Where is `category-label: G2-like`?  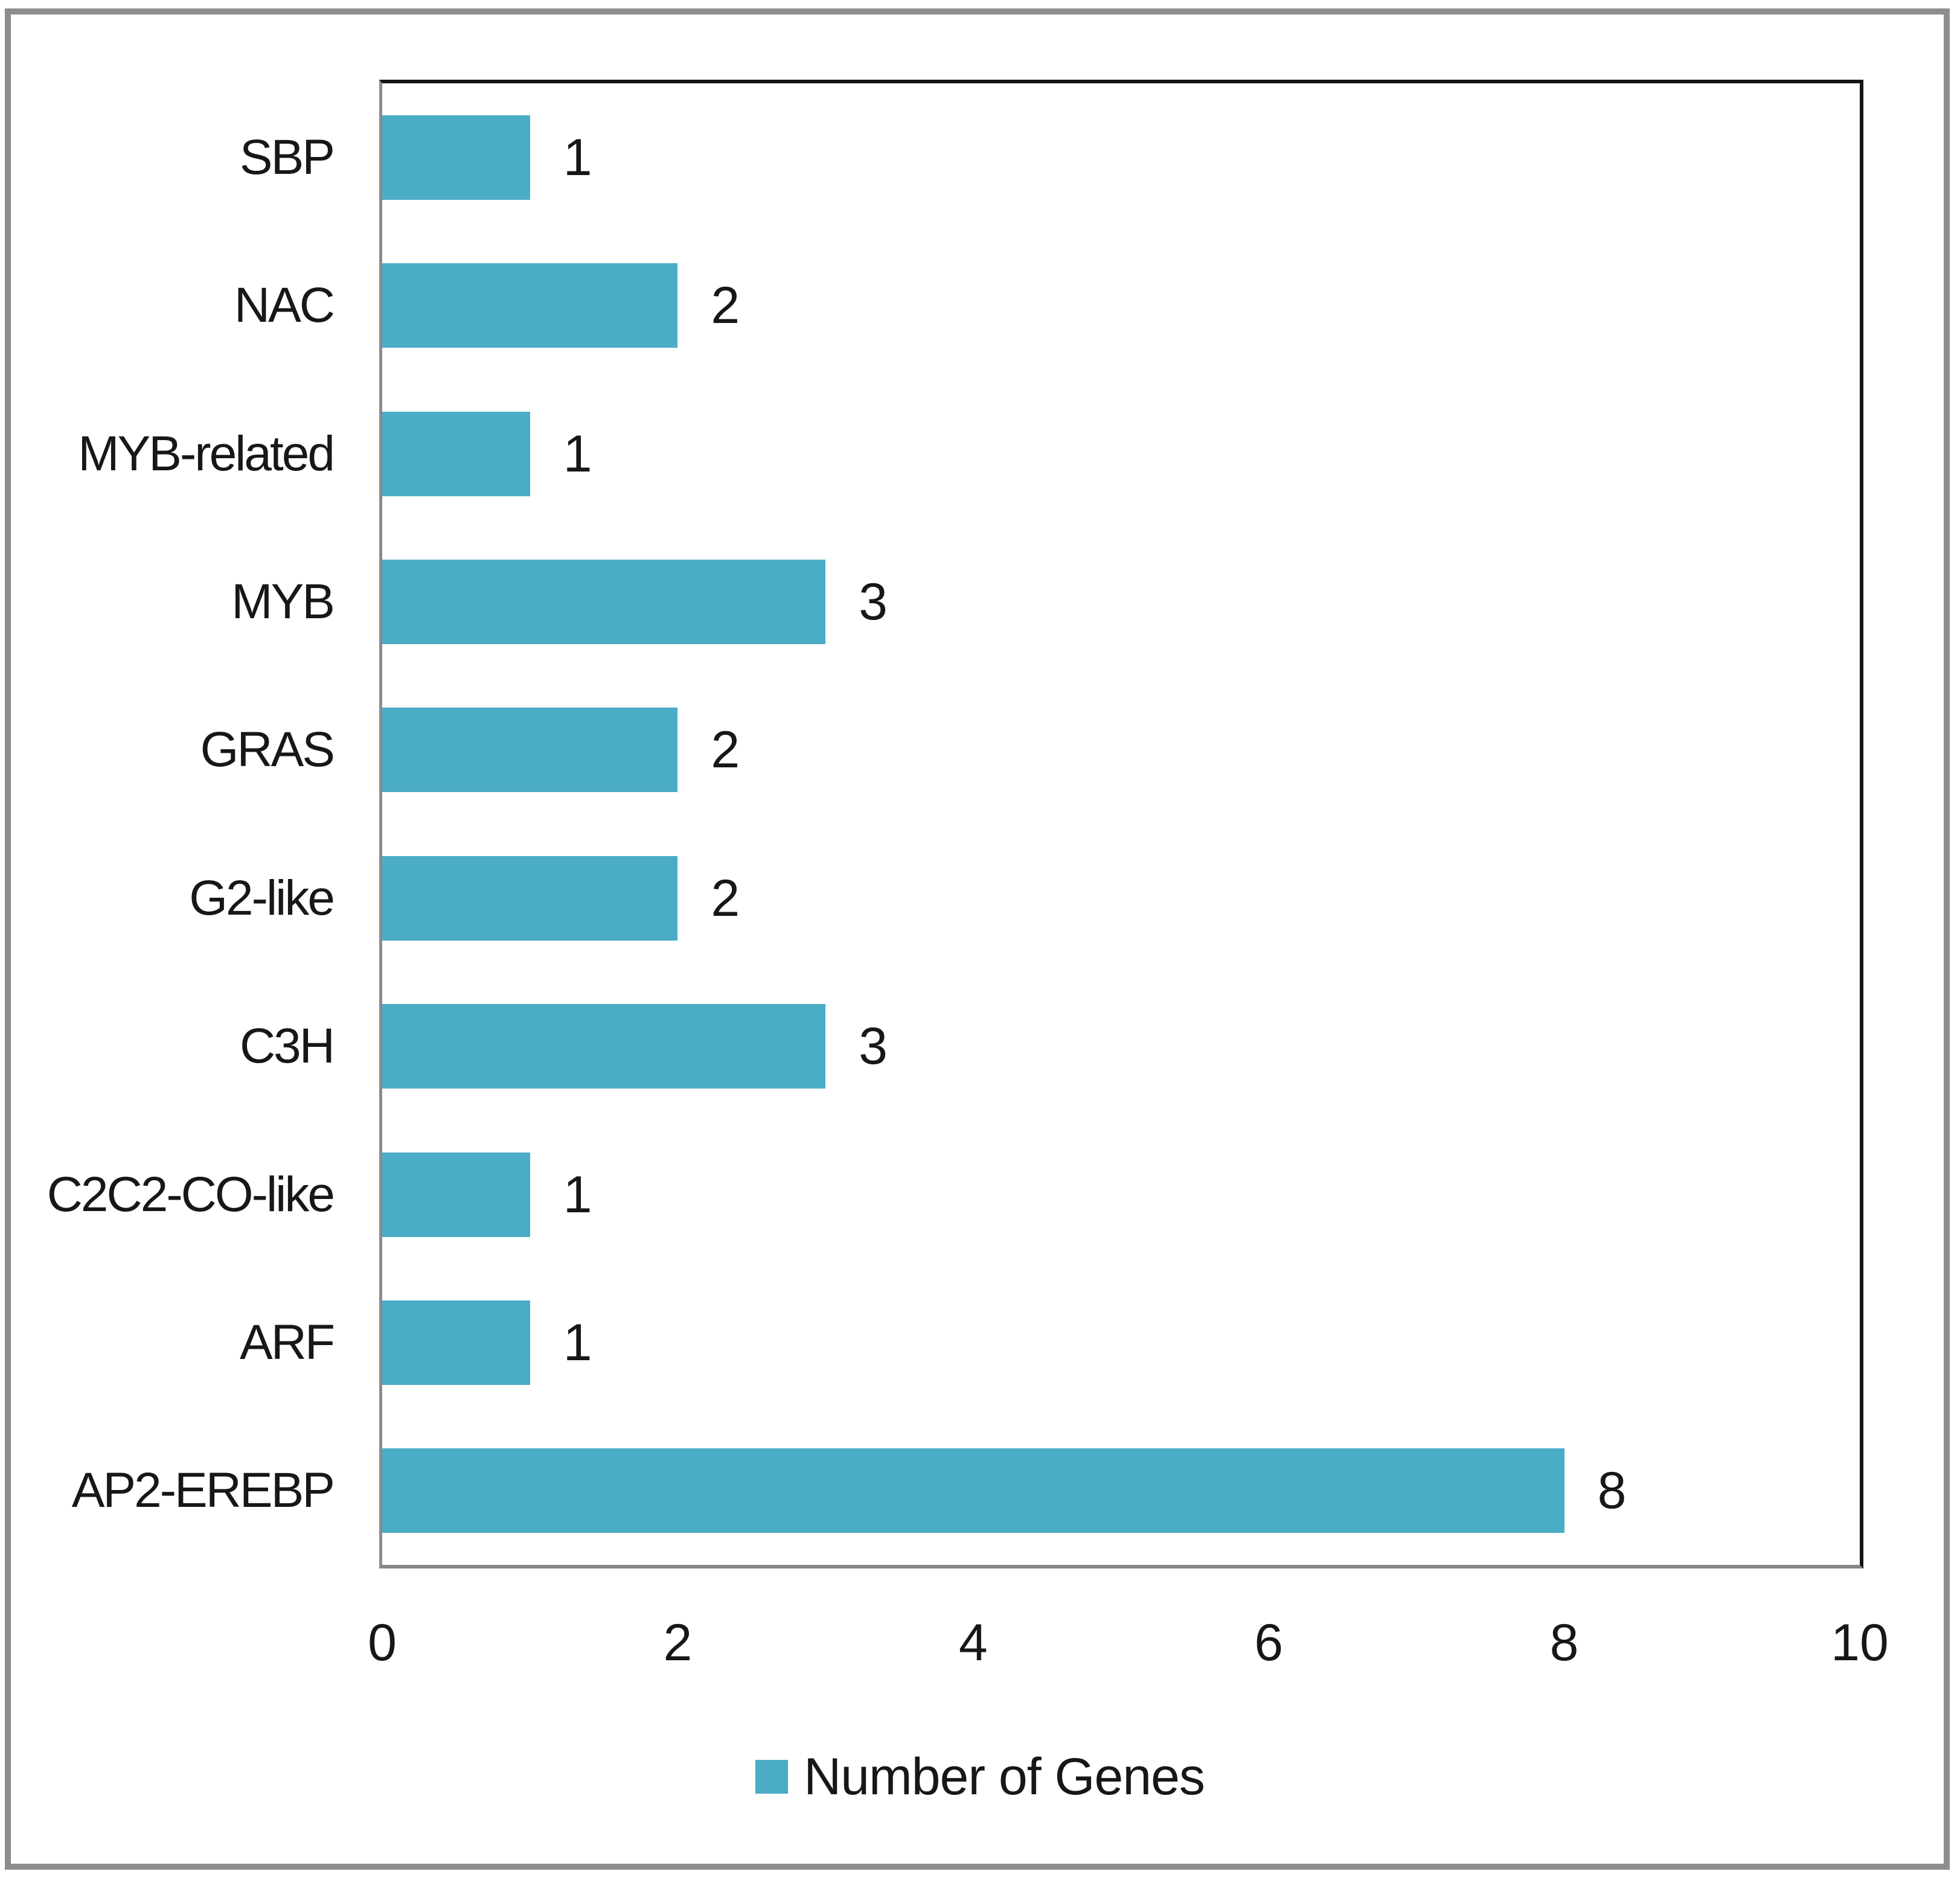
category-label: G2-like is located at coordinates (262, 898).